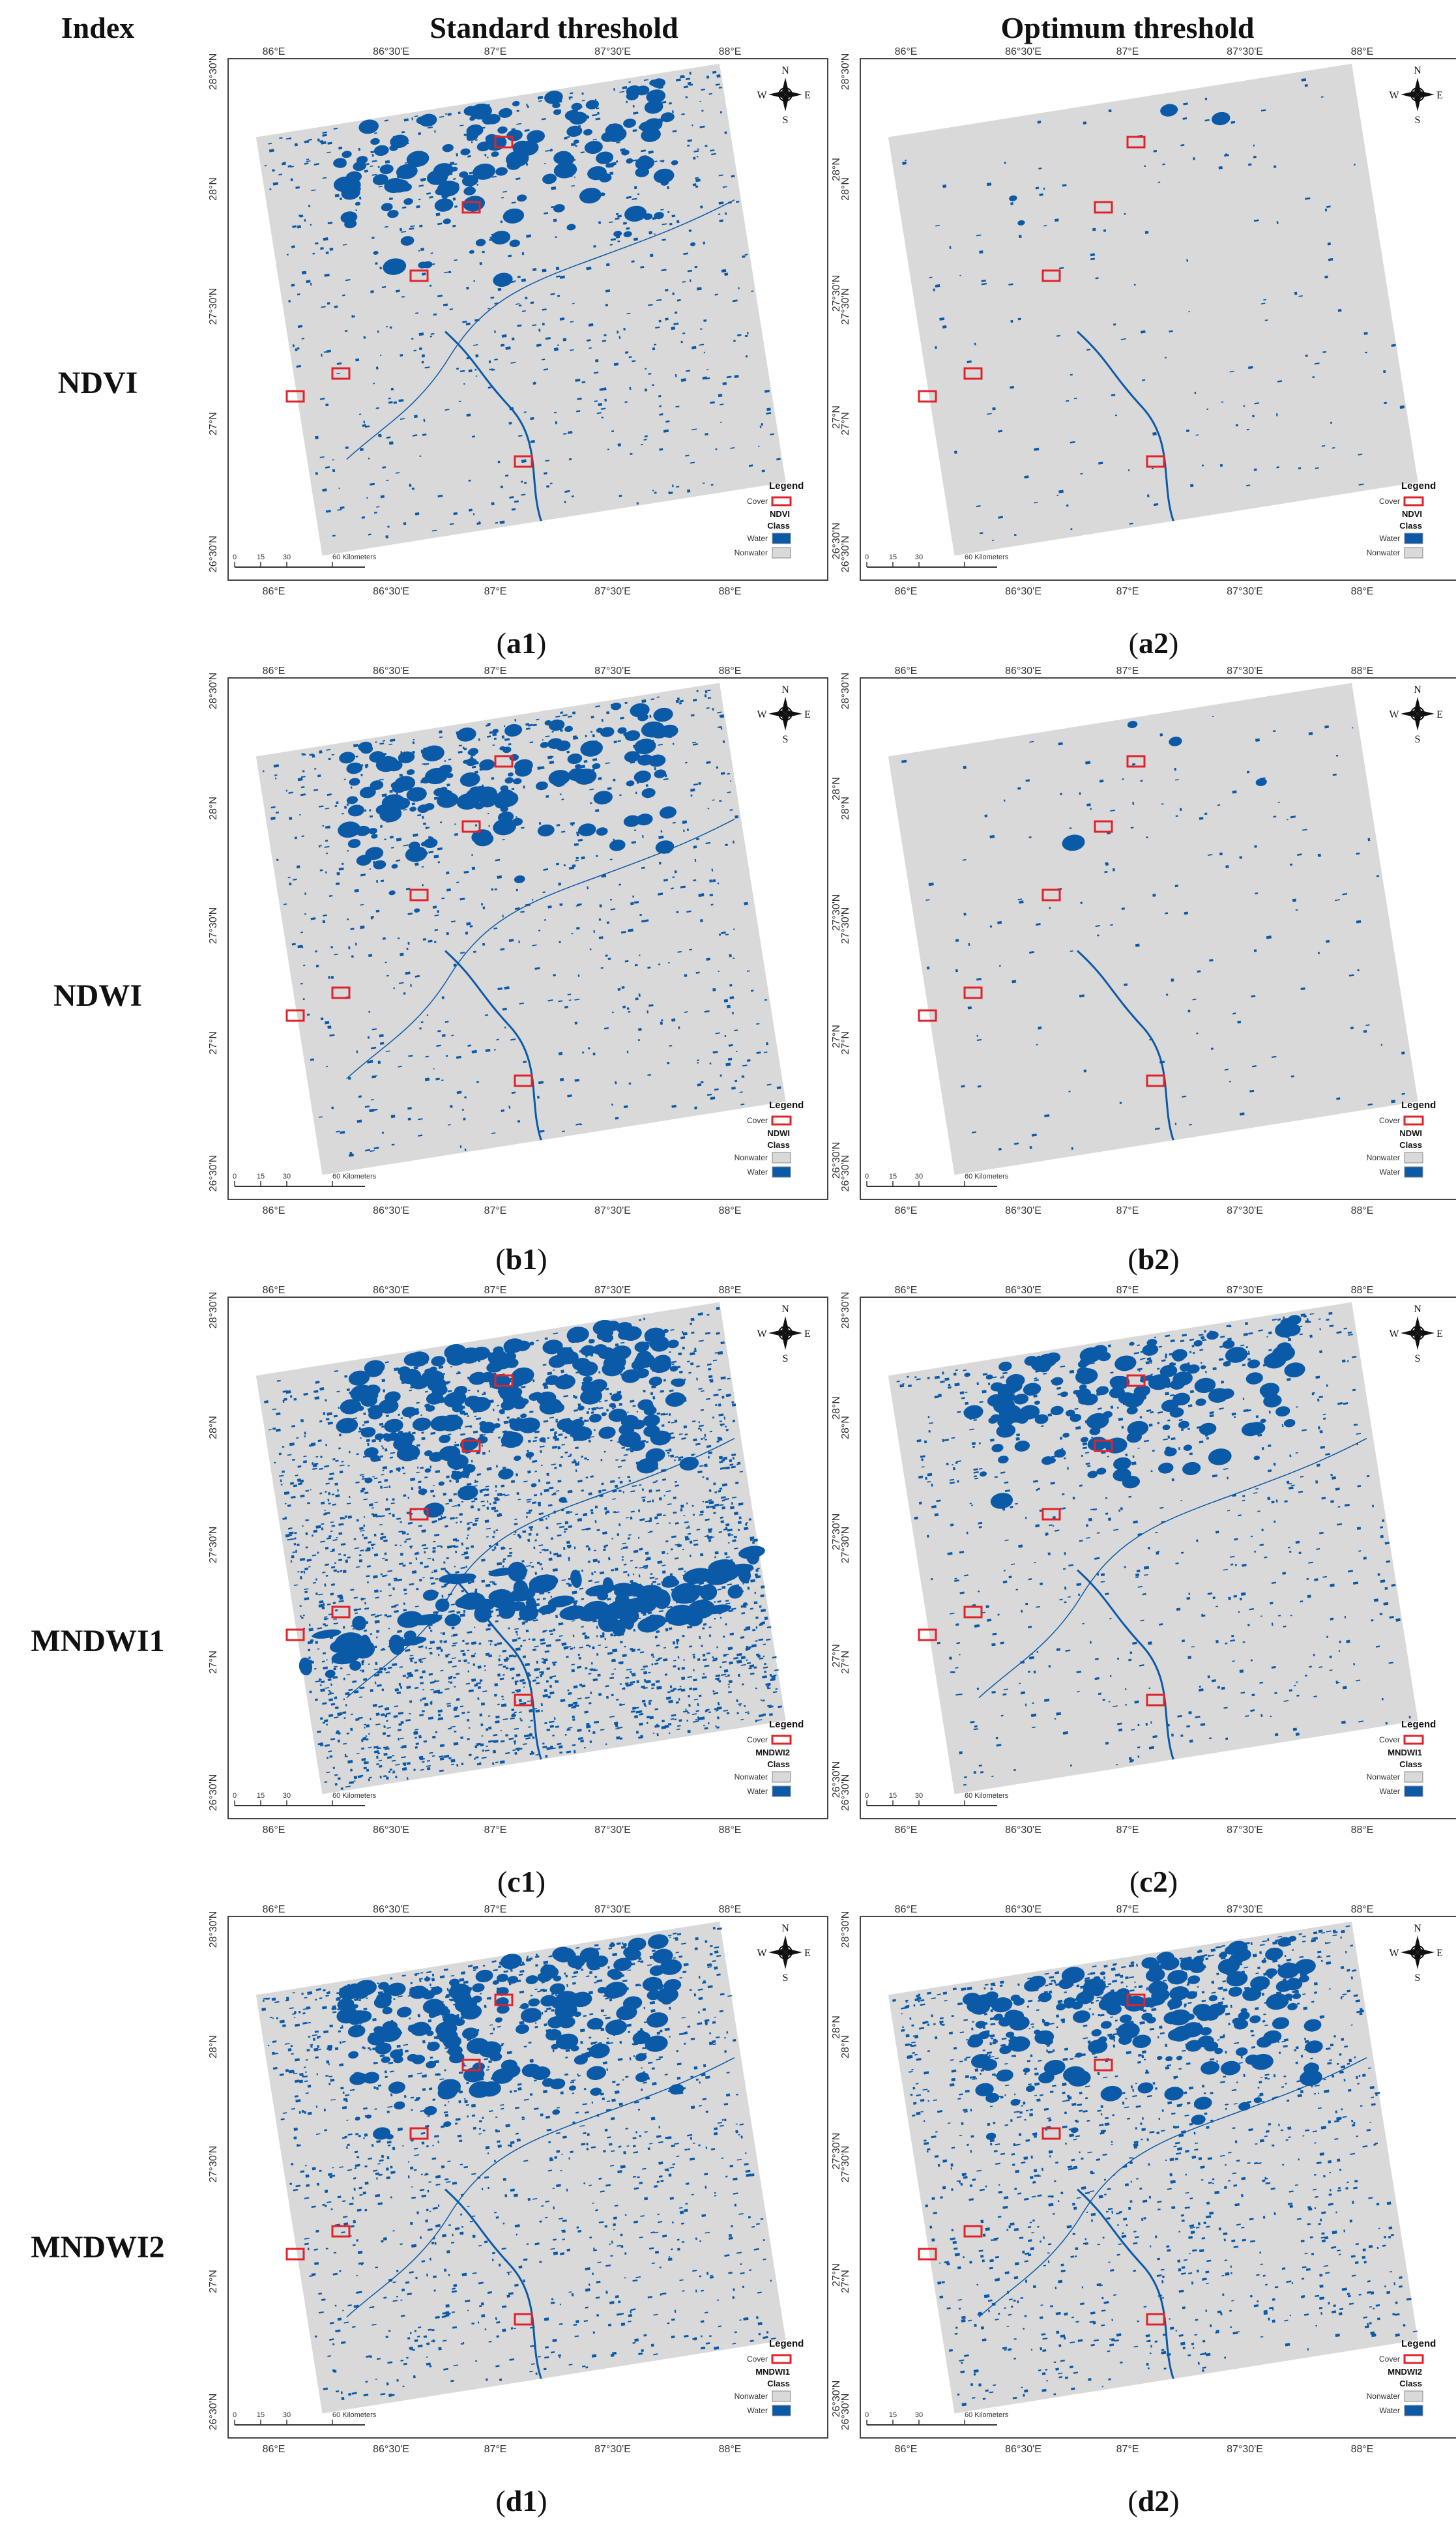 This screenshot has height=2537, width=1456. What do you see at coordinates (213, 1427) in the screenshot?
I see `left-tick-label: 28°N` at bounding box center [213, 1427].